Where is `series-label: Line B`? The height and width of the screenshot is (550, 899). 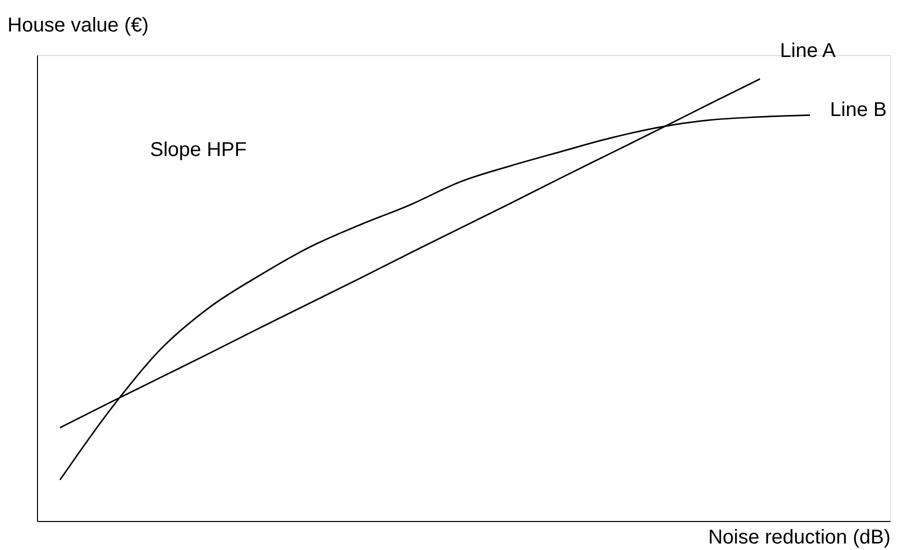 series-label: Line B is located at coordinates (858, 110).